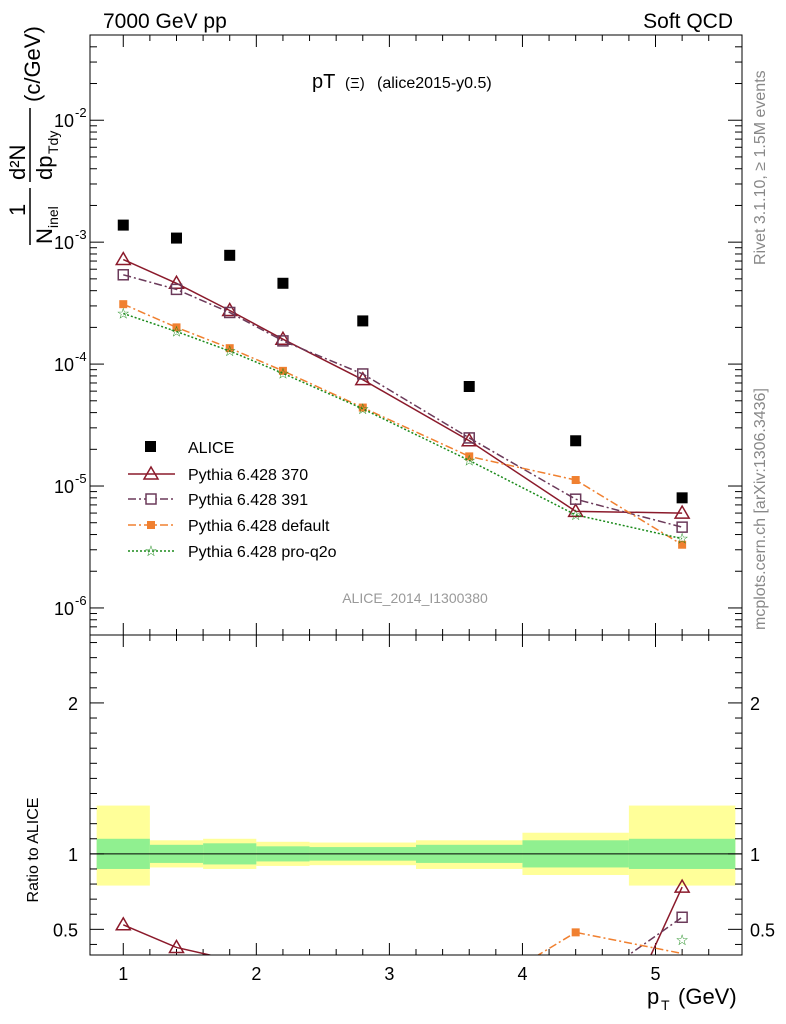 Image resolution: width=786 pixels, height=1024 pixels. Describe the element at coordinates (522, 974) in the screenshot. I see `x-tick-label: 4` at that location.